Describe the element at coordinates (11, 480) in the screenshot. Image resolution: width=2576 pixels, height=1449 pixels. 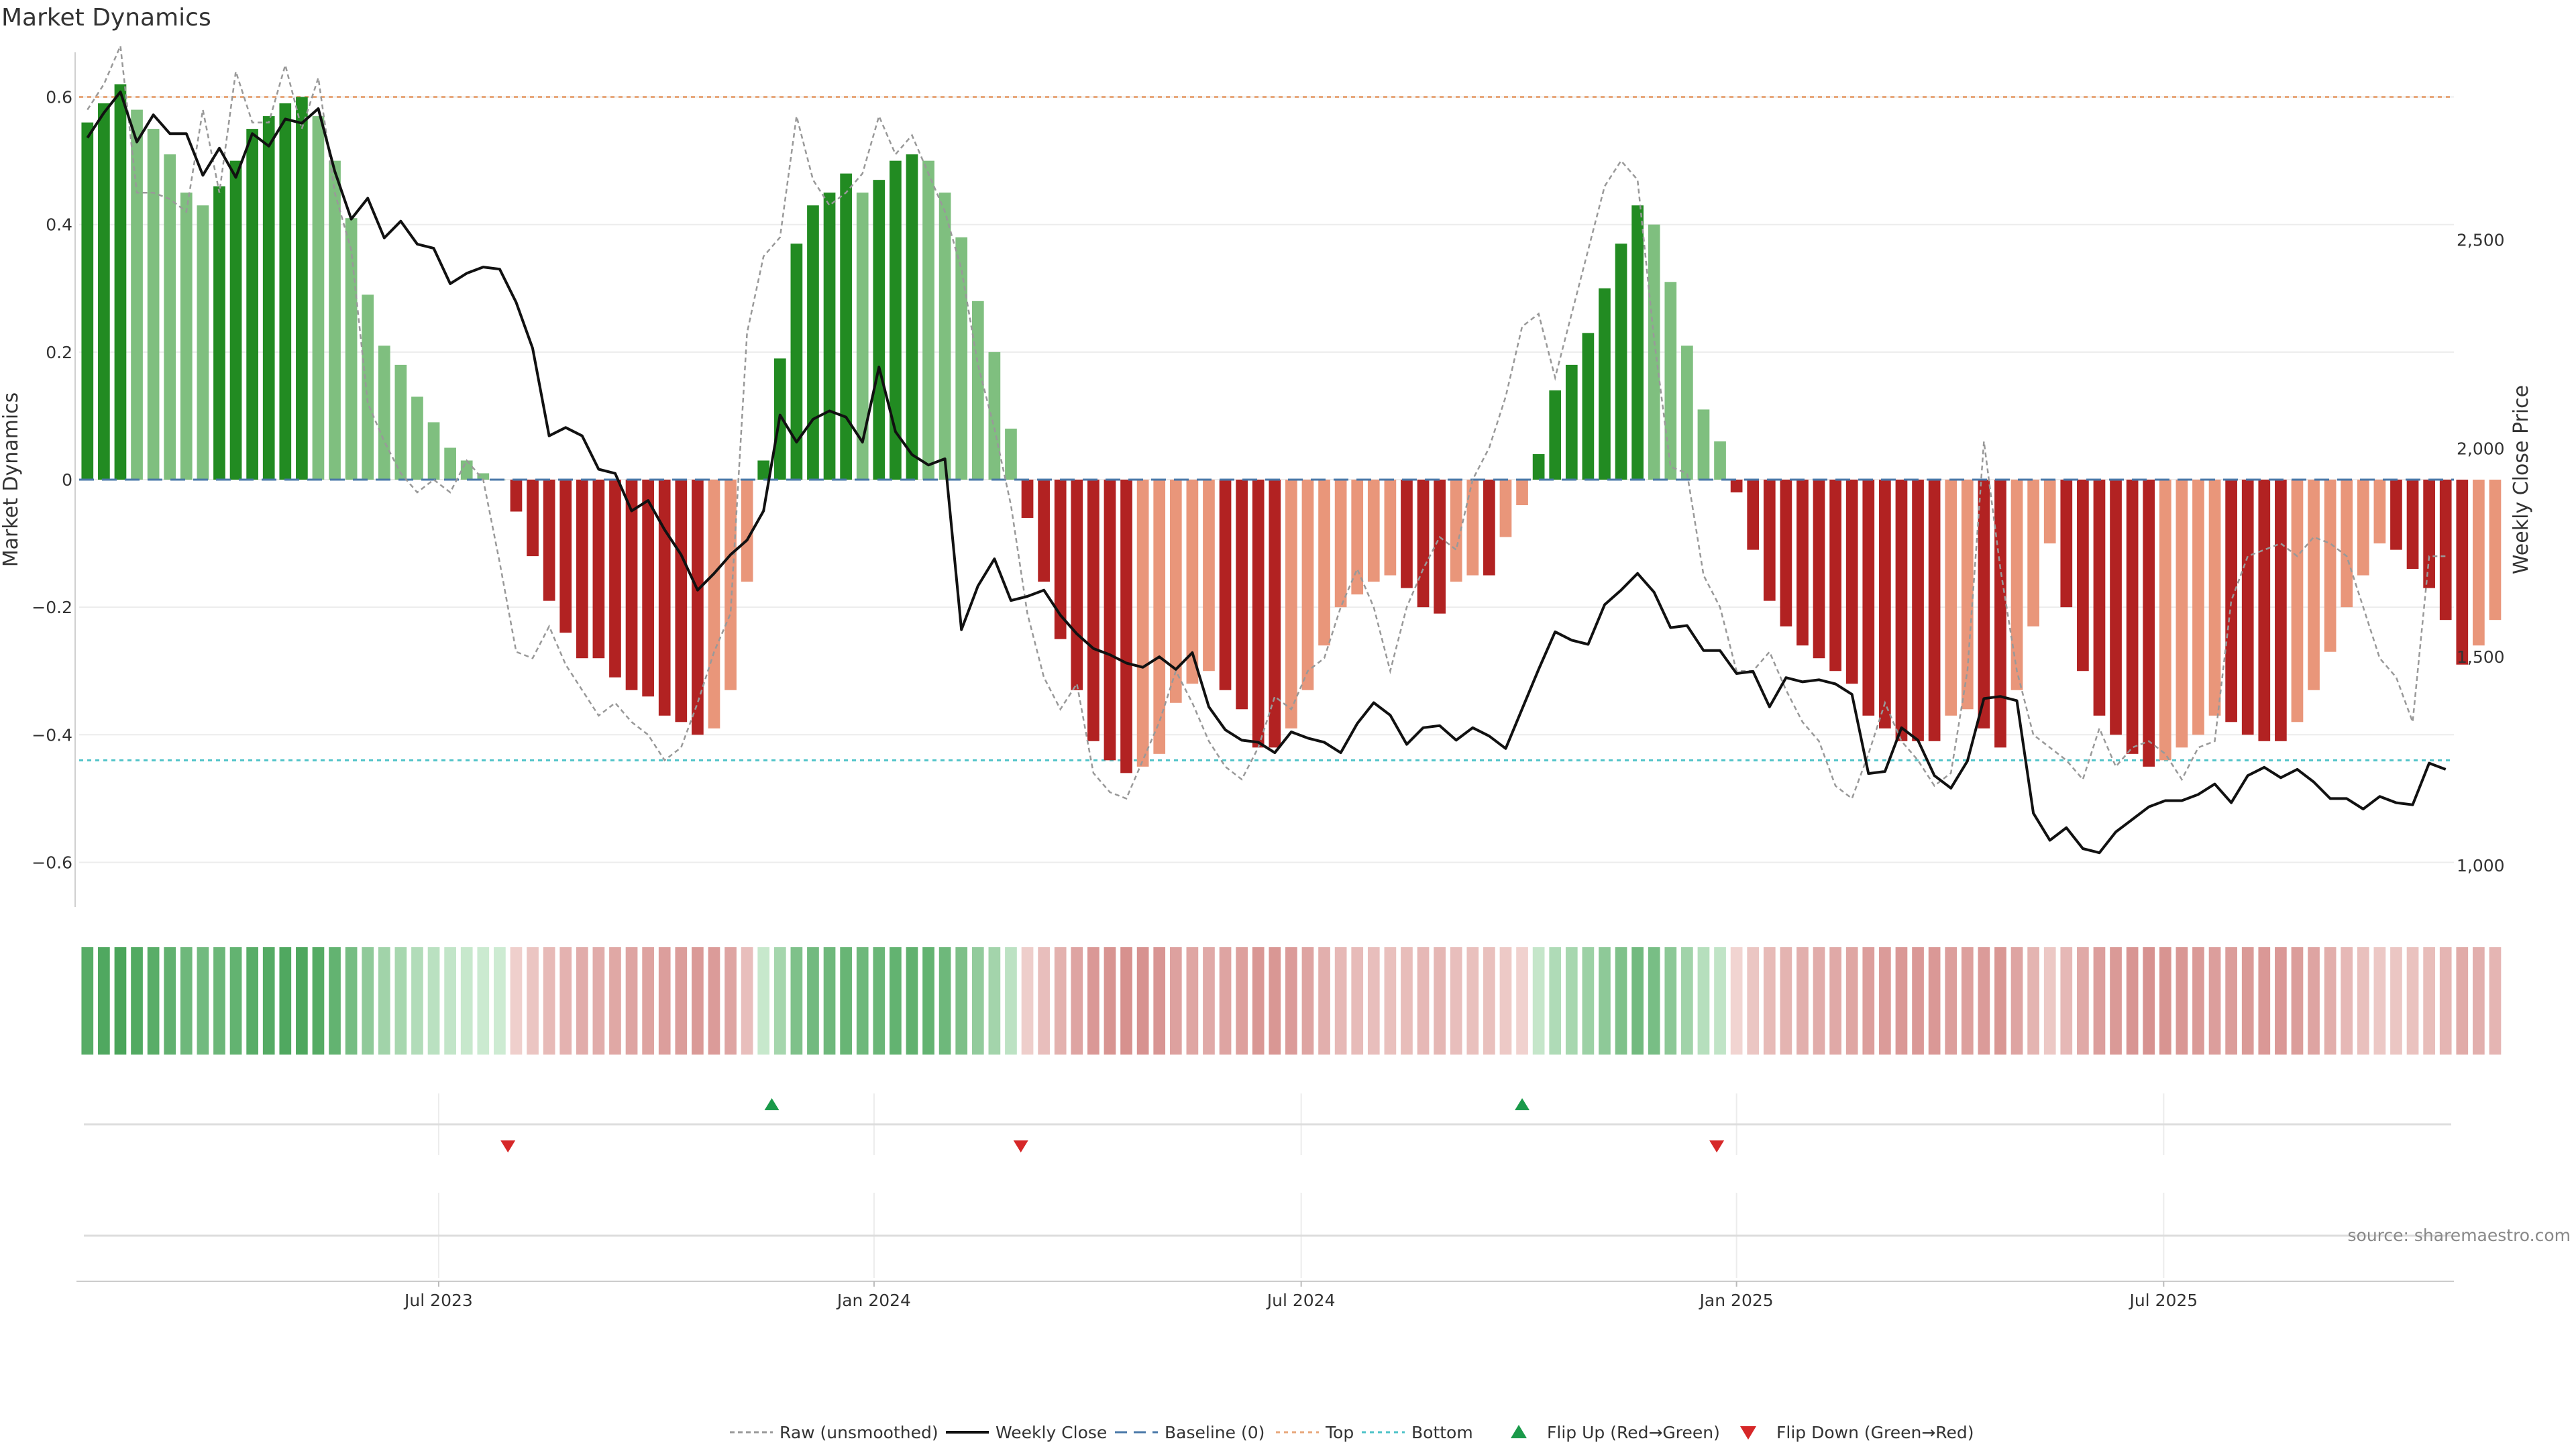
I see `left-axis-title: Market Dynamics` at that location.